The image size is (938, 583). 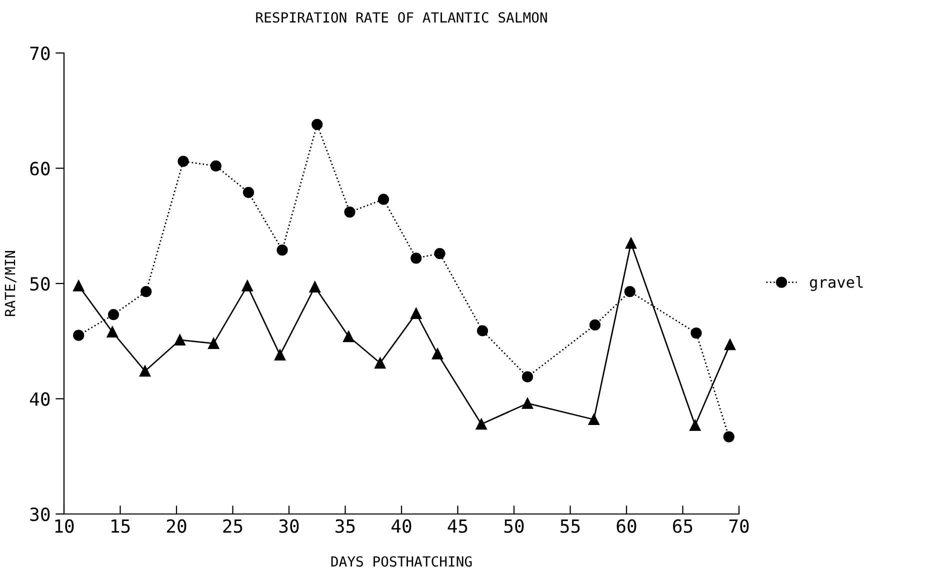 What do you see at coordinates (176, 526) in the screenshot?
I see `x-tick-label: 20` at bounding box center [176, 526].